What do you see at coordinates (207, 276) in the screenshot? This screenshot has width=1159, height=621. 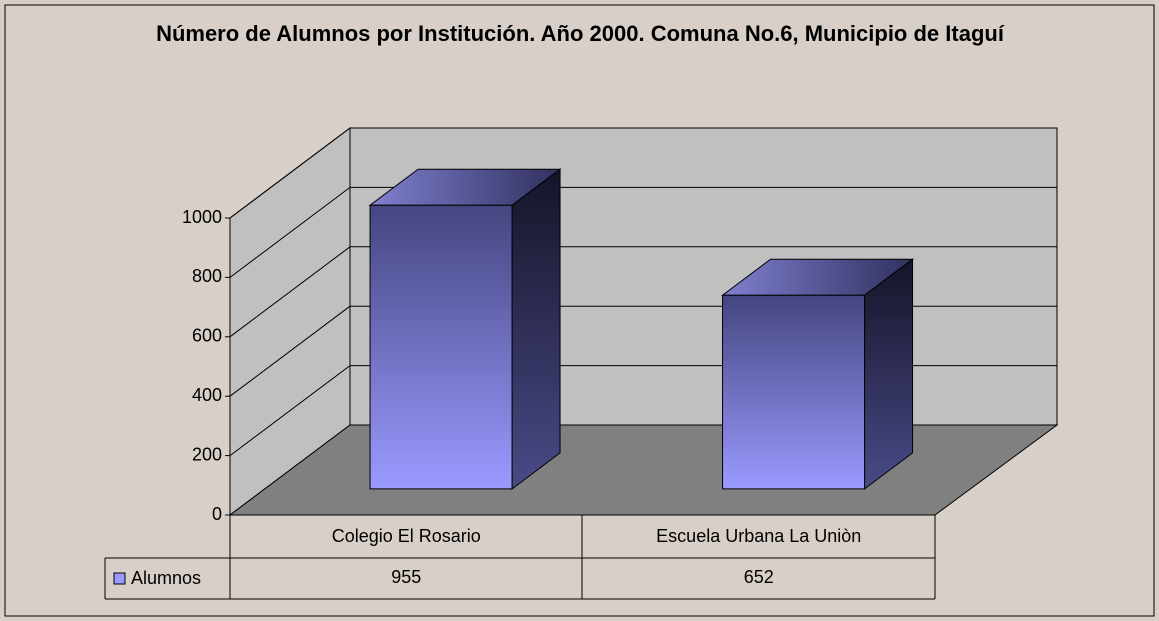 I see `y-tick-label: 800` at bounding box center [207, 276].